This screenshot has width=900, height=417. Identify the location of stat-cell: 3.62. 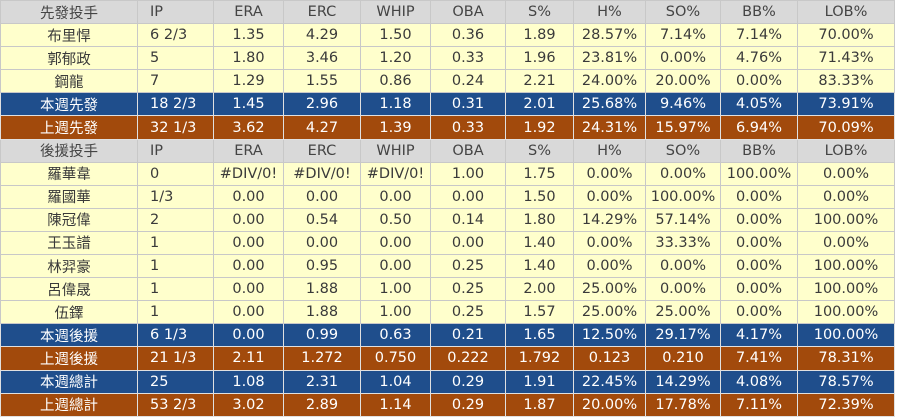
(248, 127).